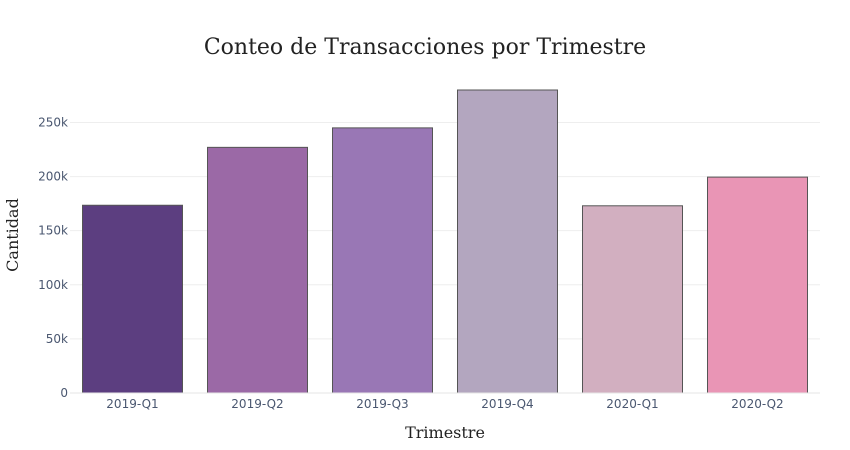  What do you see at coordinates (445, 432) in the screenshot?
I see `x-axis-title: Trimestre` at bounding box center [445, 432].